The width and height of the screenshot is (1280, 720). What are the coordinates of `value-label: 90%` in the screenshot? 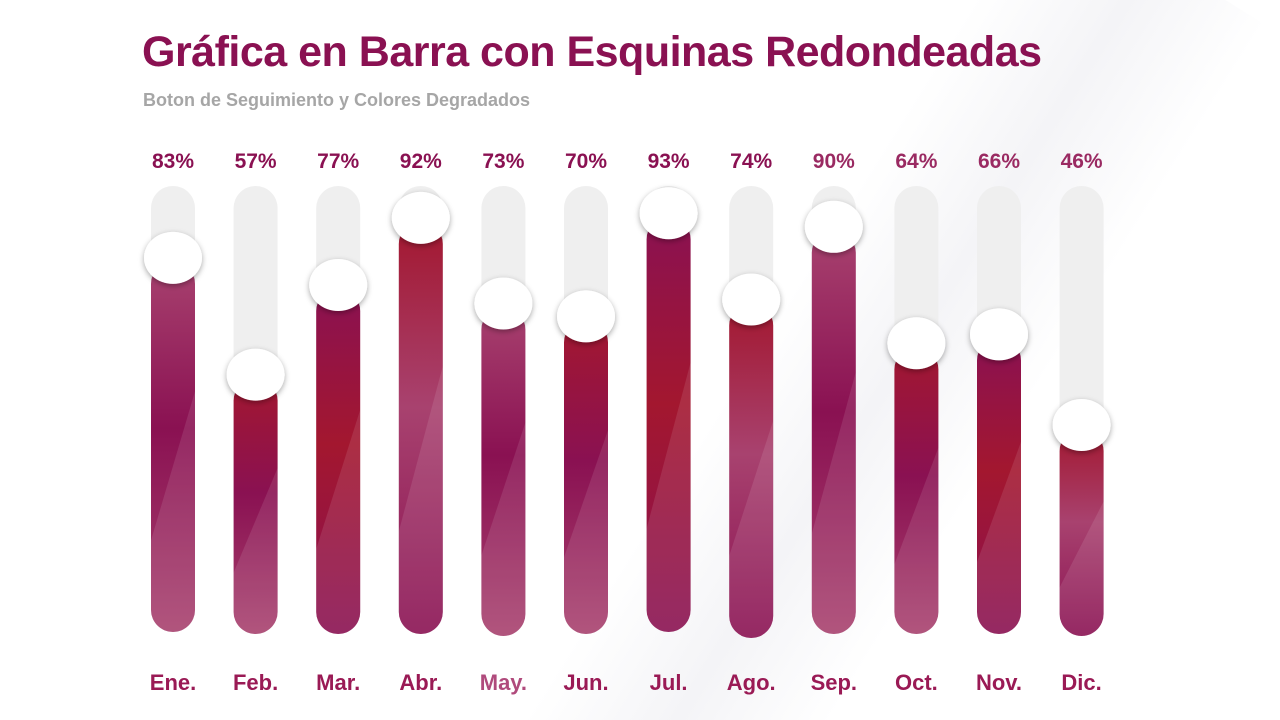 It's located at (834, 161).